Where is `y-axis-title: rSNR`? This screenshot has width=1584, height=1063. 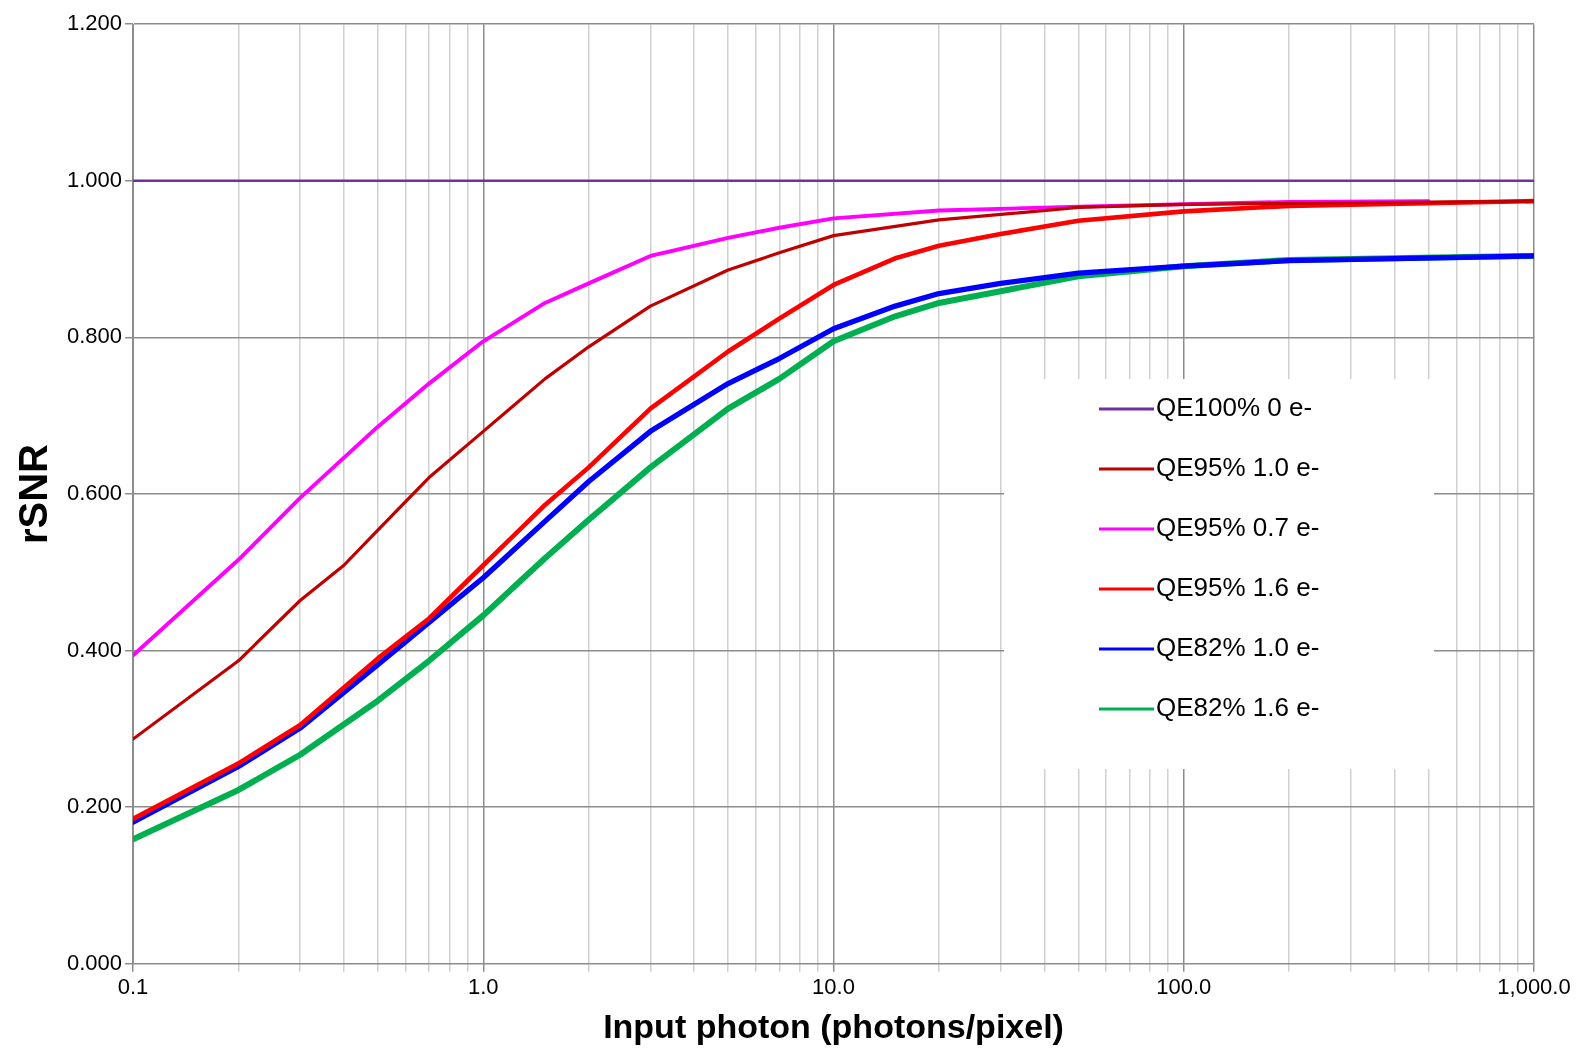 y-axis-title: rSNR is located at coordinates (33, 494).